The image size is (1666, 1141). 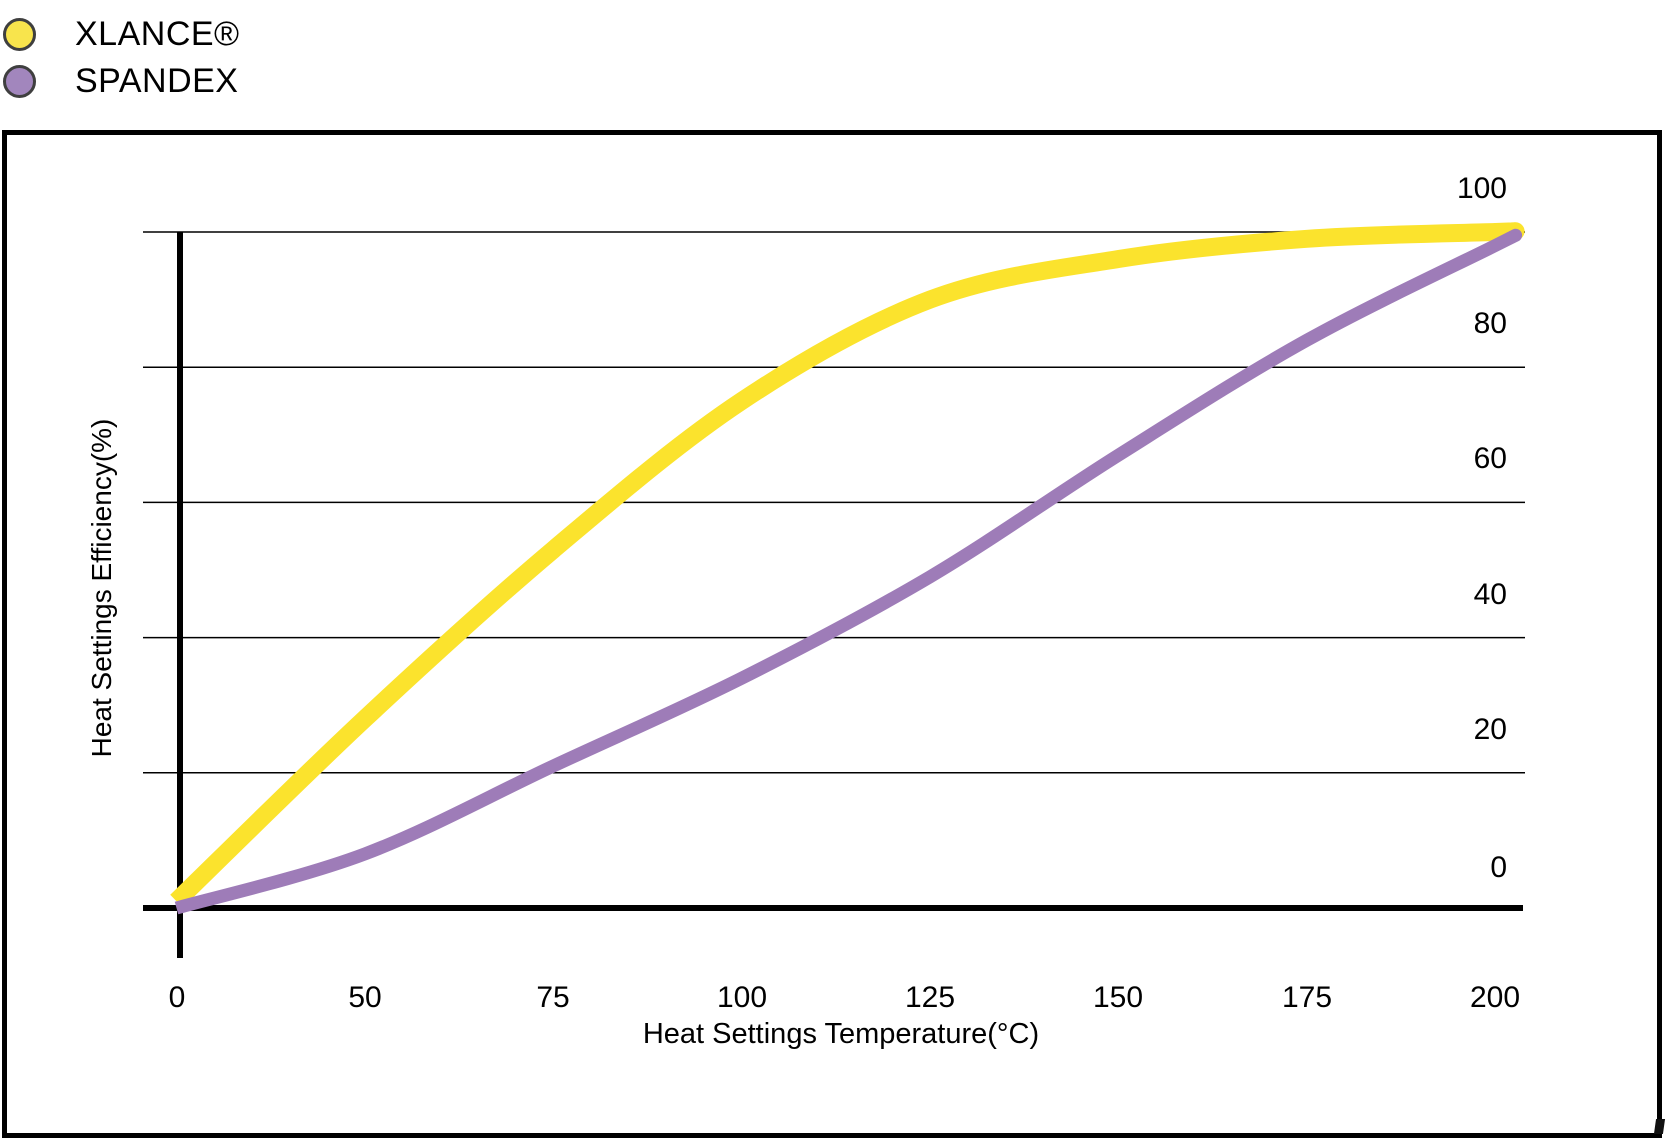 What do you see at coordinates (1495, 997) in the screenshot?
I see `xtick-200: 200` at bounding box center [1495, 997].